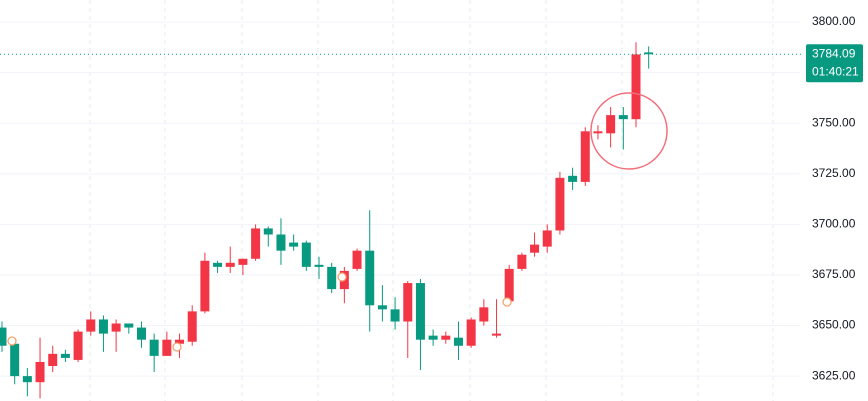 The width and height of the screenshot is (868, 401). Describe the element at coordinates (834, 21) in the screenshot. I see `y-tick-label: 3800.00` at that location.